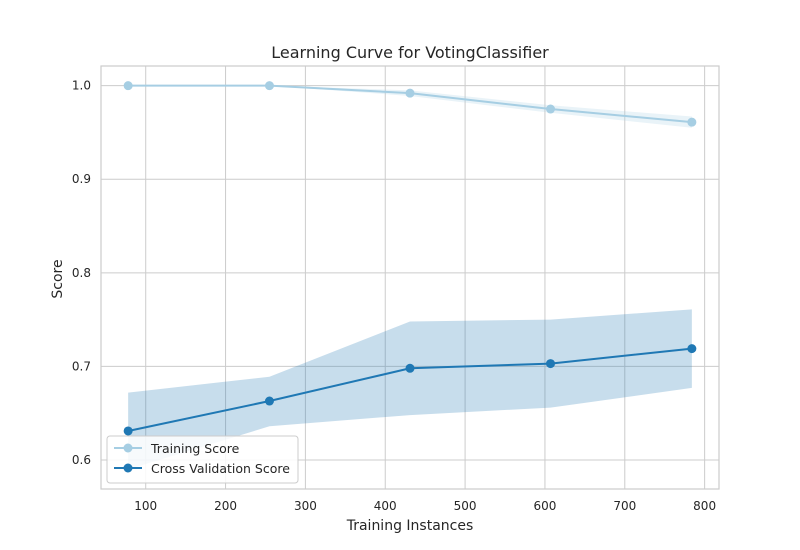 The width and height of the screenshot is (800, 550). Describe the element at coordinates (624, 506) in the screenshot. I see `x-tick-label: 700` at that location.